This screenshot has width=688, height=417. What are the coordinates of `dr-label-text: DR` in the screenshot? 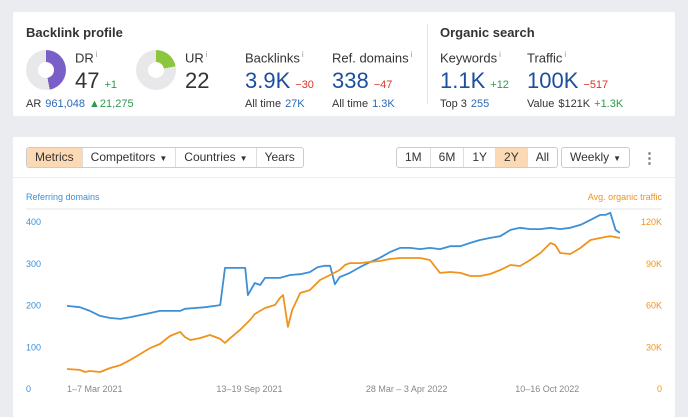 It's located at (84, 58).